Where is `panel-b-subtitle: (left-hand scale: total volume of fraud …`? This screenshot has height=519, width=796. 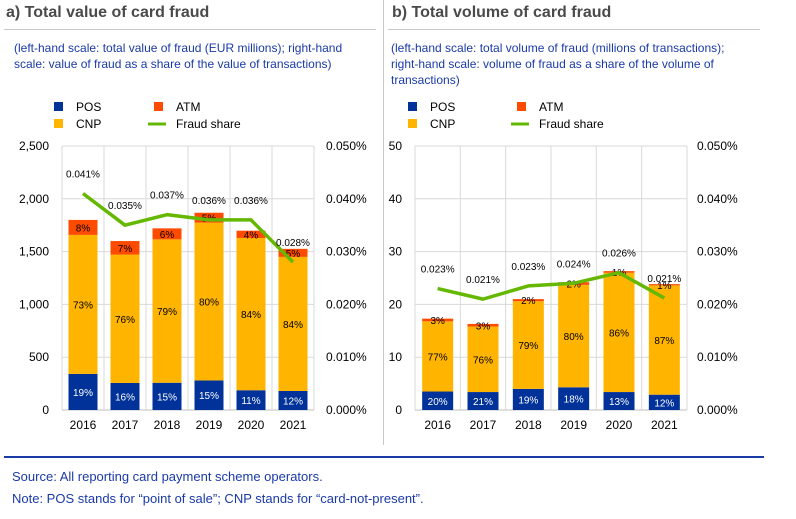 panel-b-subtitle: (left-hand scale: total volume of fraud … is located at coordinates (557, 64).